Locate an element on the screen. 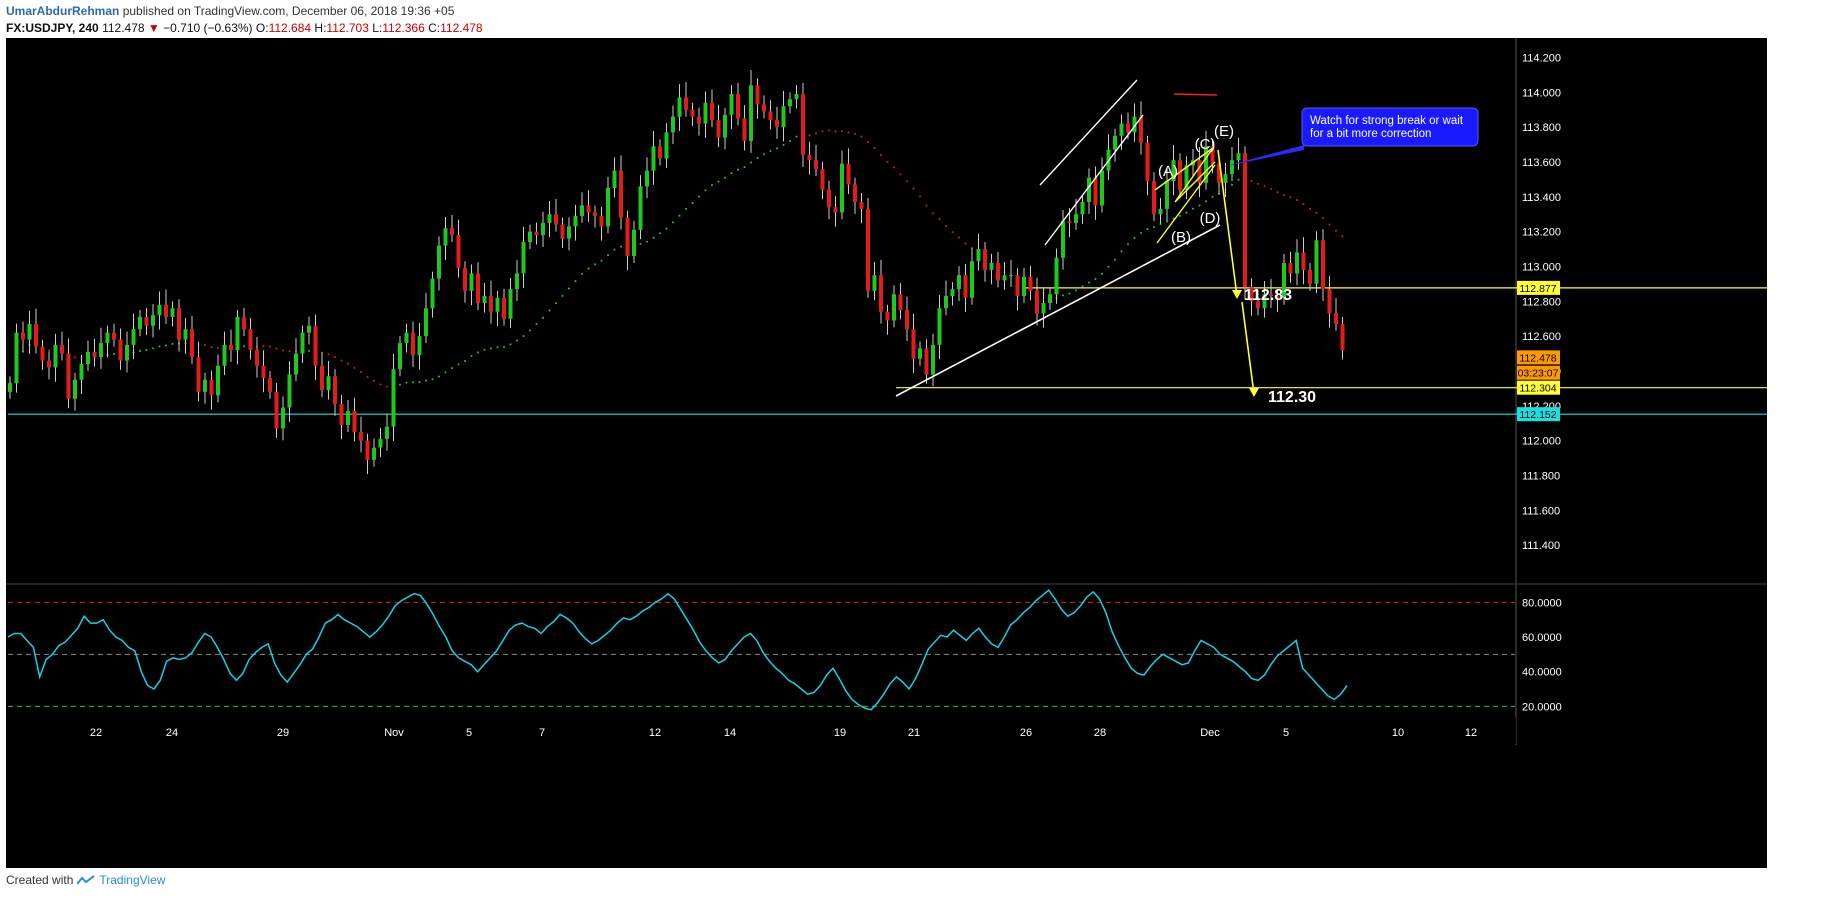 The height and width of the screenshot is (899, 1828). footer: Created with TradingView is located at coordinates (85, 880).